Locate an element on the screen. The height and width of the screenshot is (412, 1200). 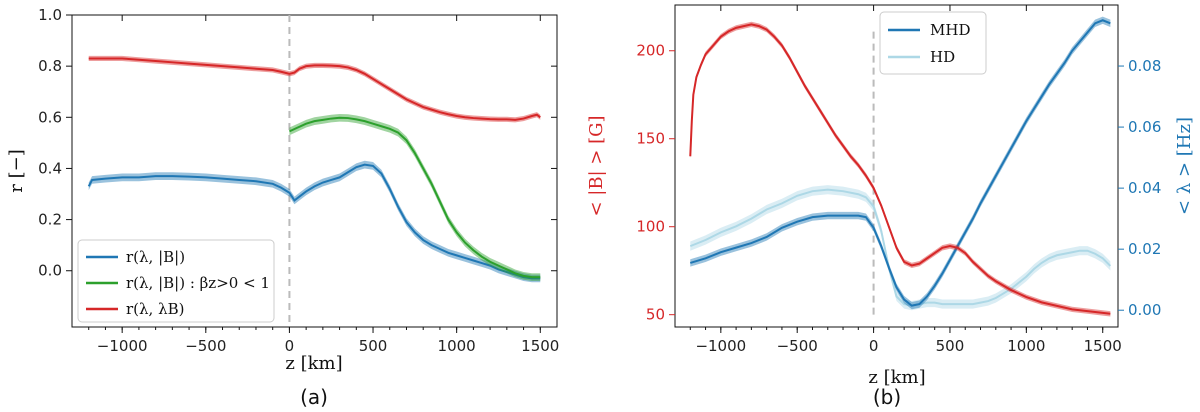
legend-label-hd: HD is located at coordinates (942, 57).